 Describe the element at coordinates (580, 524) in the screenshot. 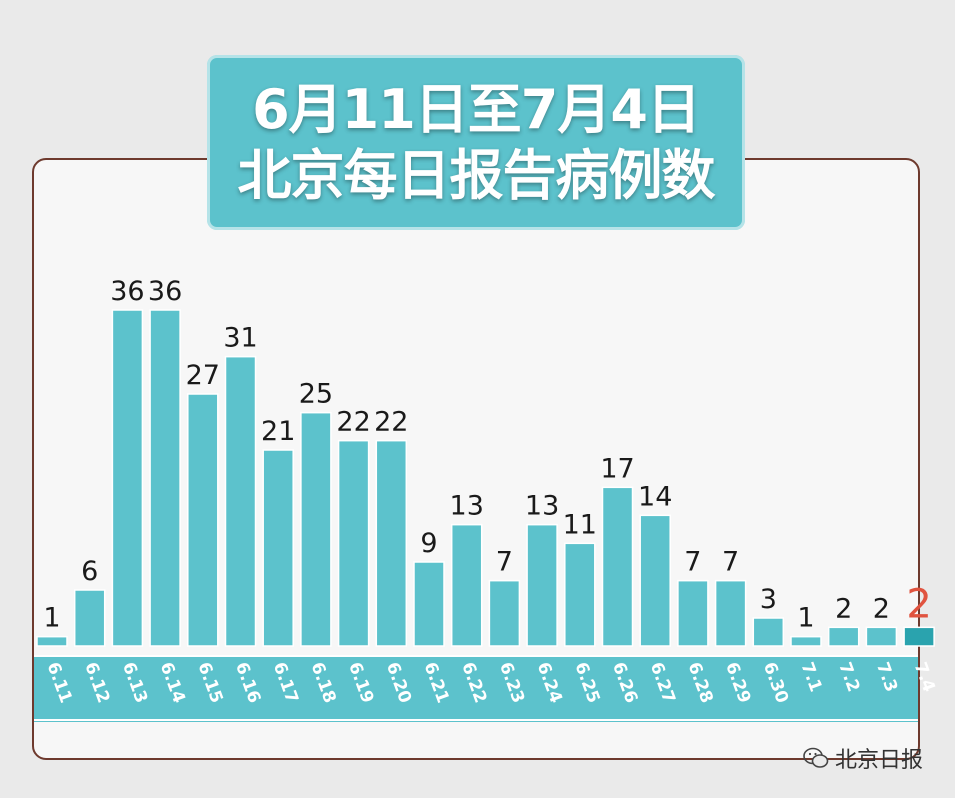

I see `data-label: 11` at that location.